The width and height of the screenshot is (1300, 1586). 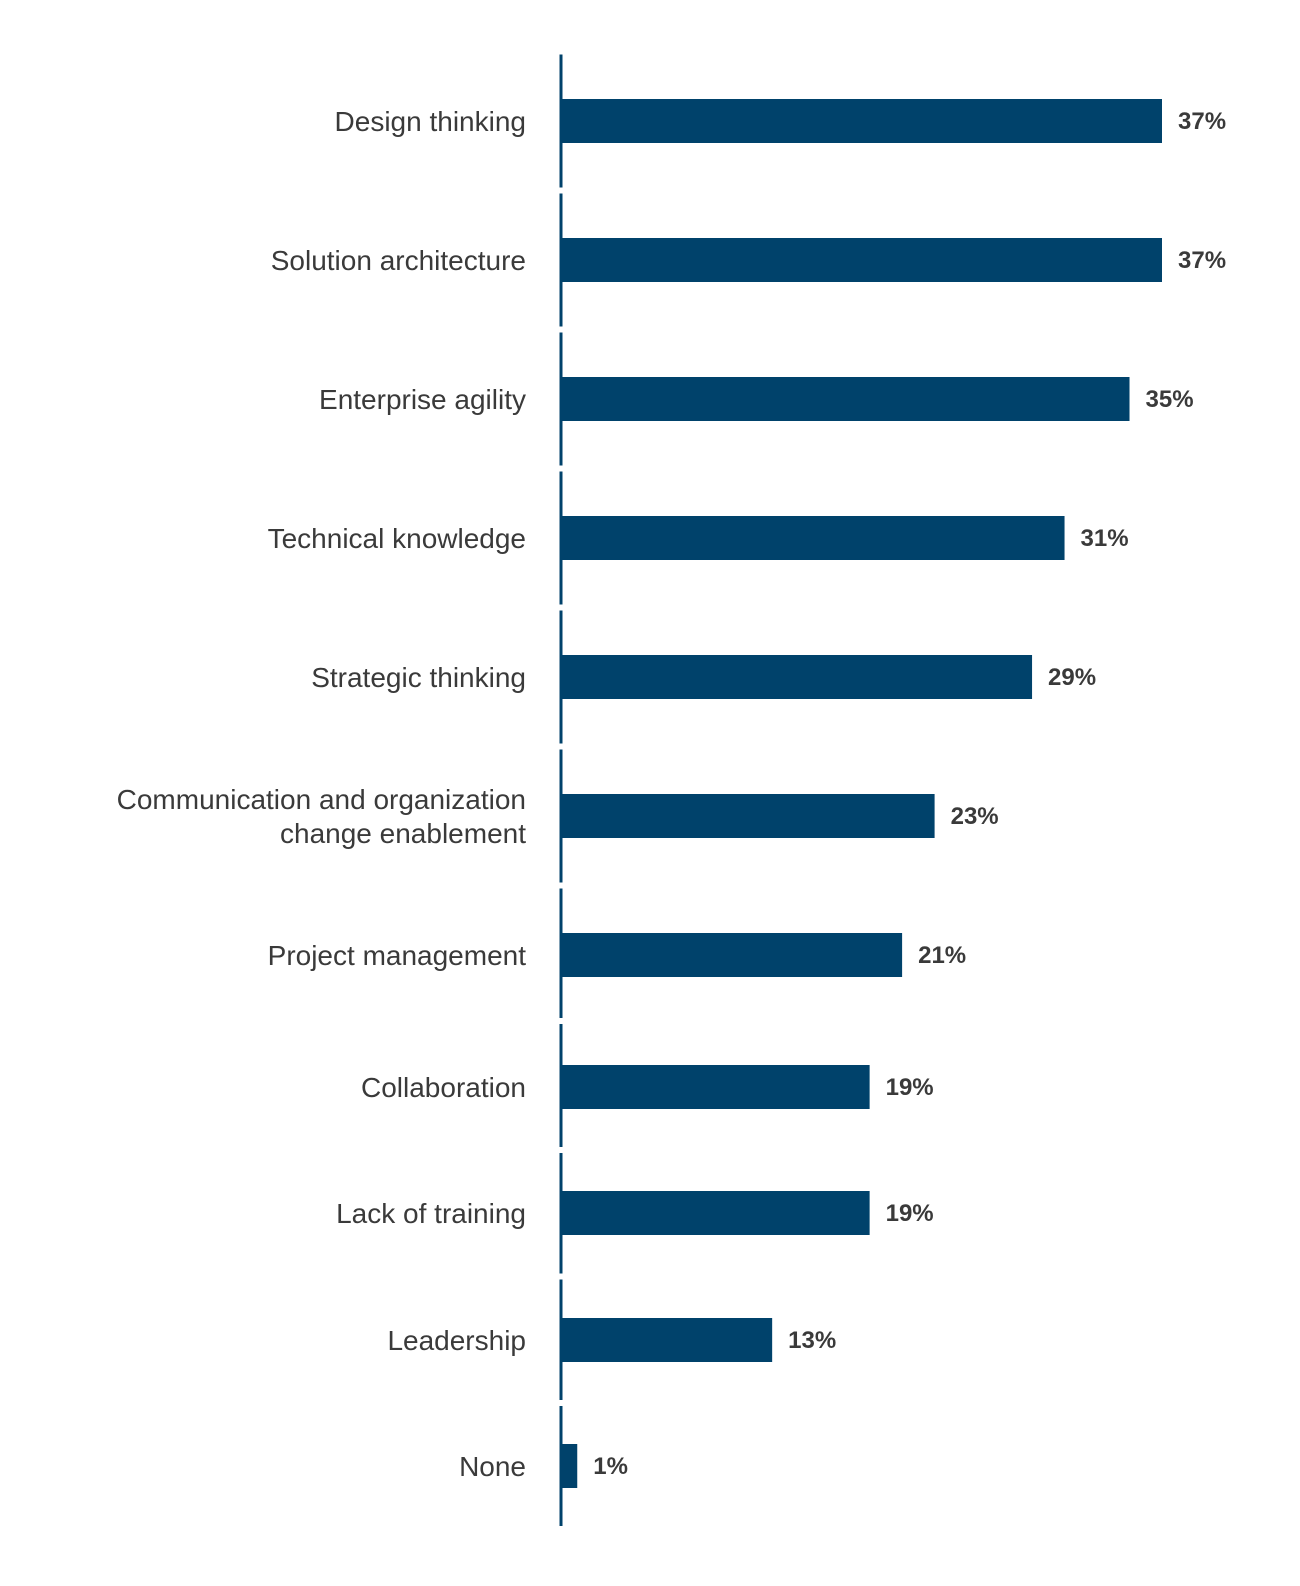 I want to click on category-label: Technical knowledge, so click(x=397, y=538).